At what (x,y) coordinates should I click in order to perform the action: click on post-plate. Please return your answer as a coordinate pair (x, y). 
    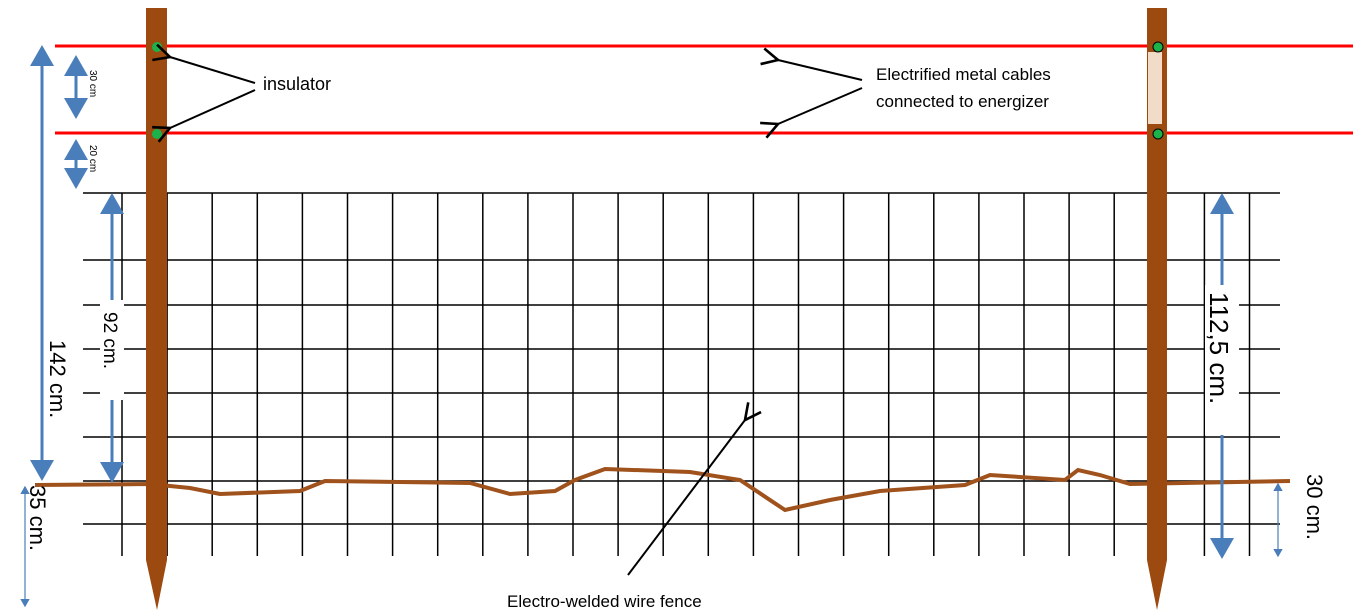
    Looking at the image, I should click on (1155, 88).